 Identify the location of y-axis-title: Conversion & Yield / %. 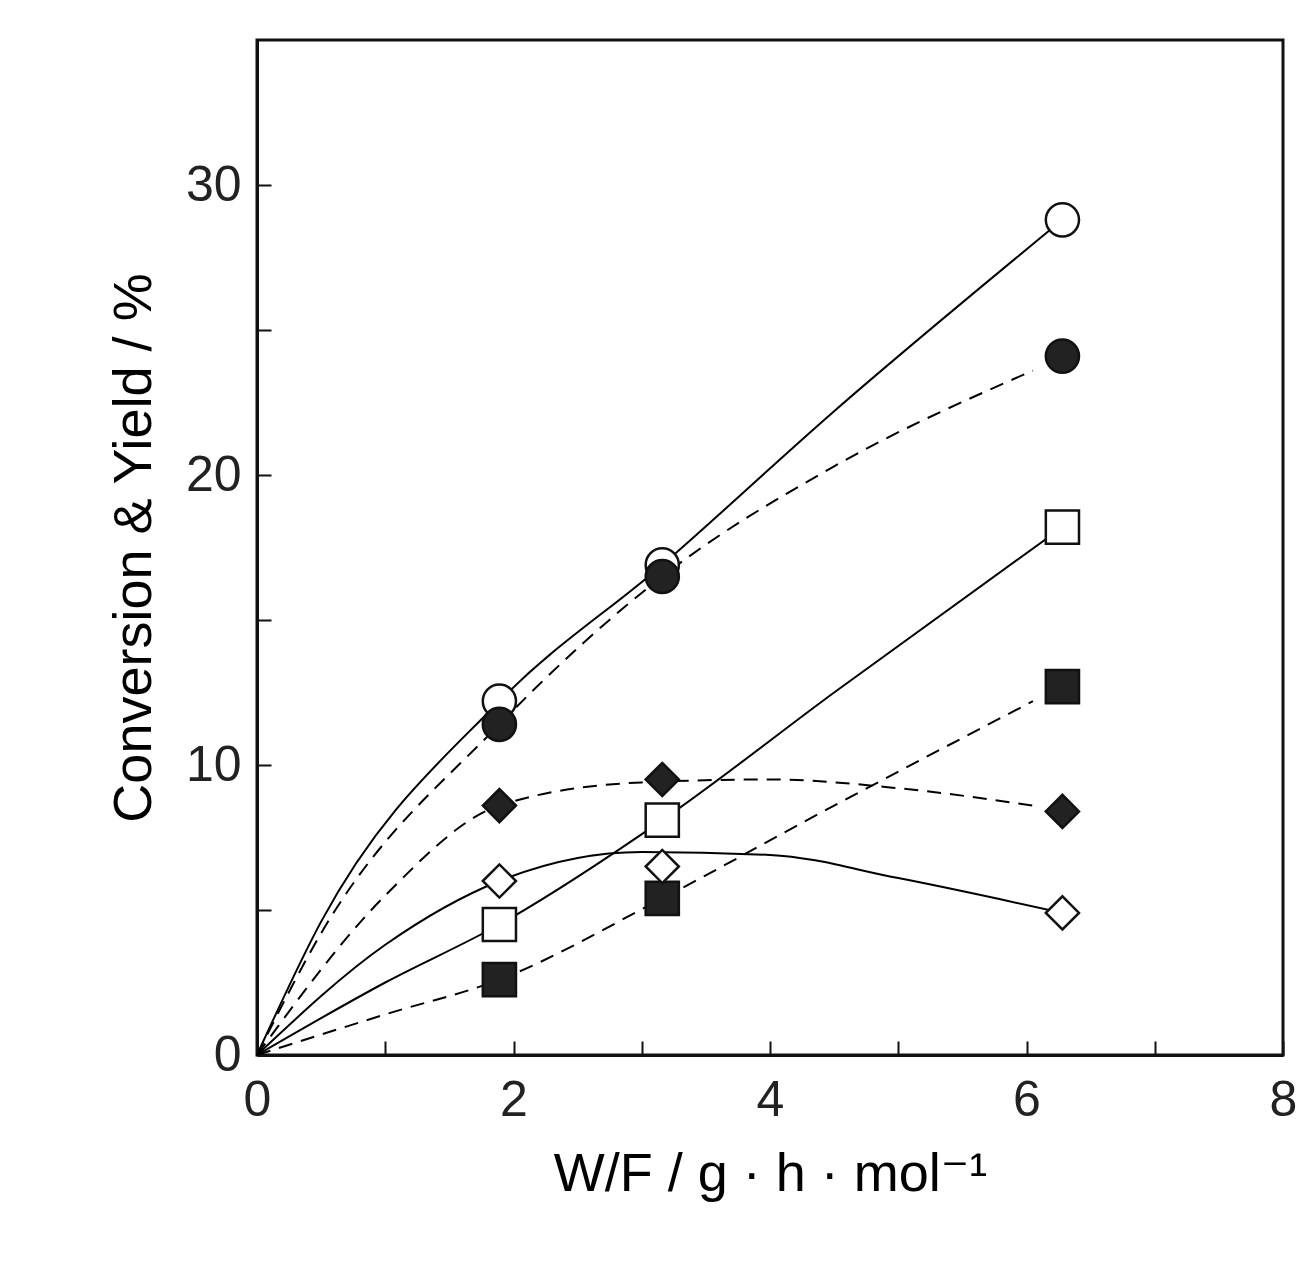
(131, 548).